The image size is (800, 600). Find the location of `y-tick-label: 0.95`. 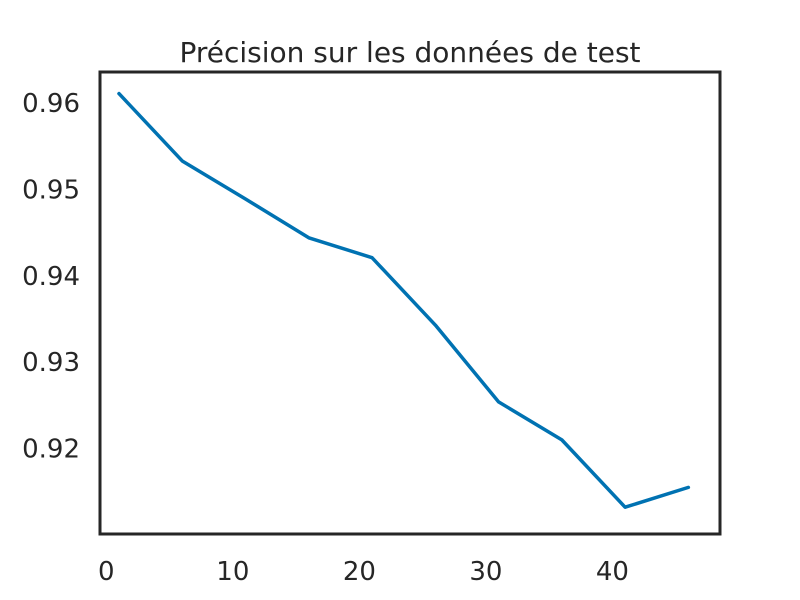

y-tick-label: 0.95 is located at coordinates (51, 190).